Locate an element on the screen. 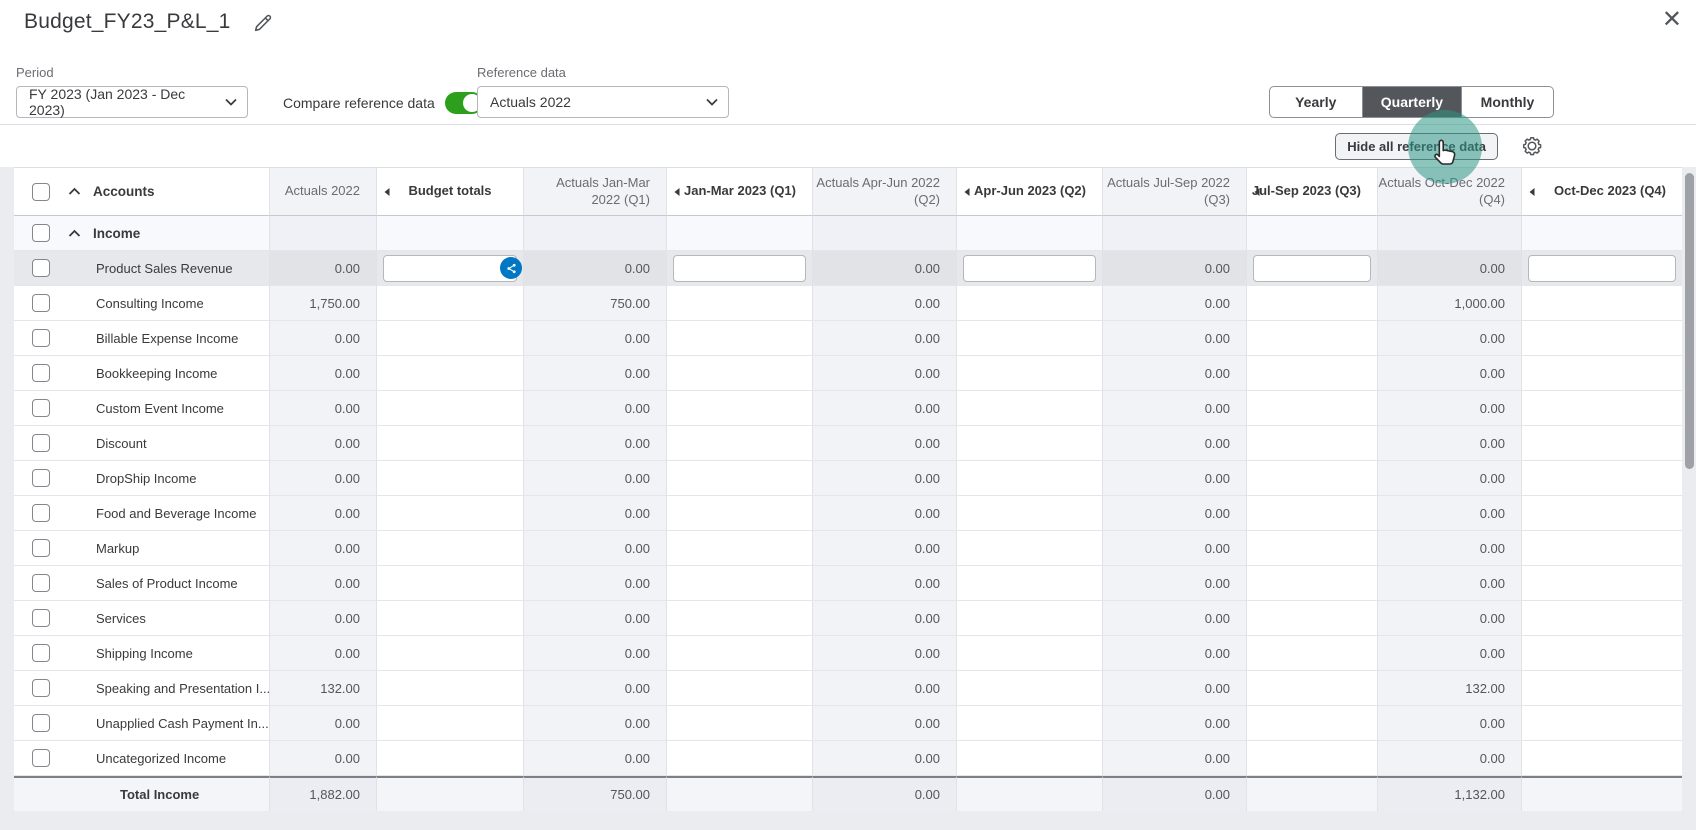  total-cell-actuals_q2: 0.00 is located at coordinates (884, 793).